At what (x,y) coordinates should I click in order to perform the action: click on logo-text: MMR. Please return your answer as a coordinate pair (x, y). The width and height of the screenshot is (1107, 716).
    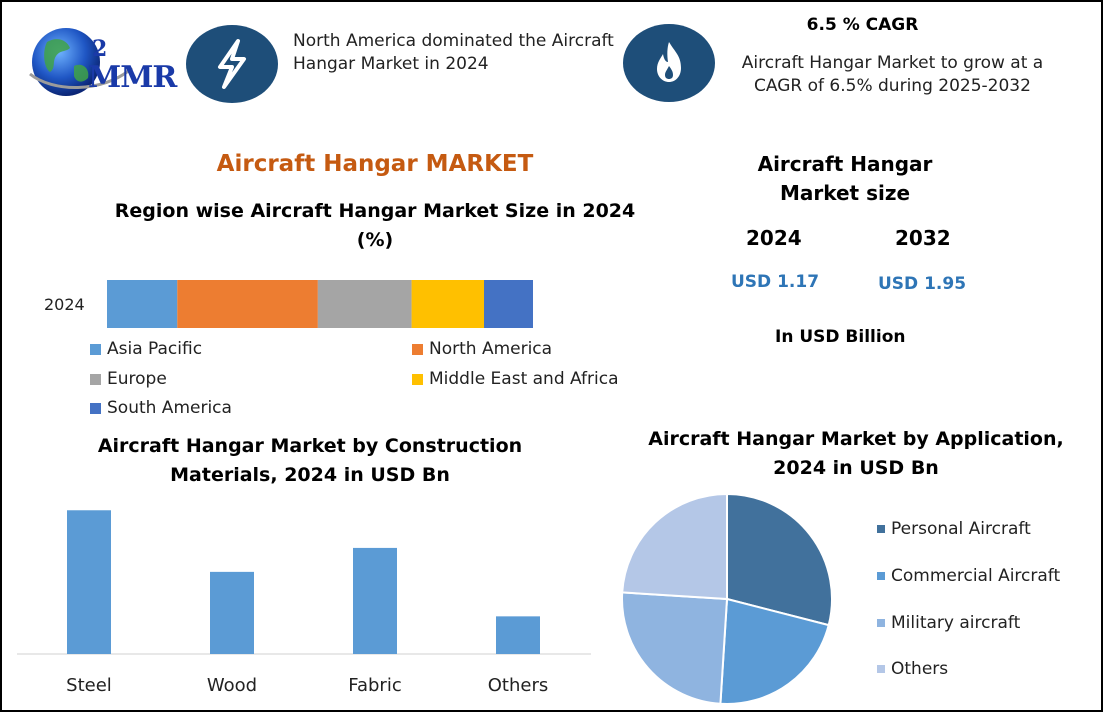
    Looking at the image, I should click on (132, 77).